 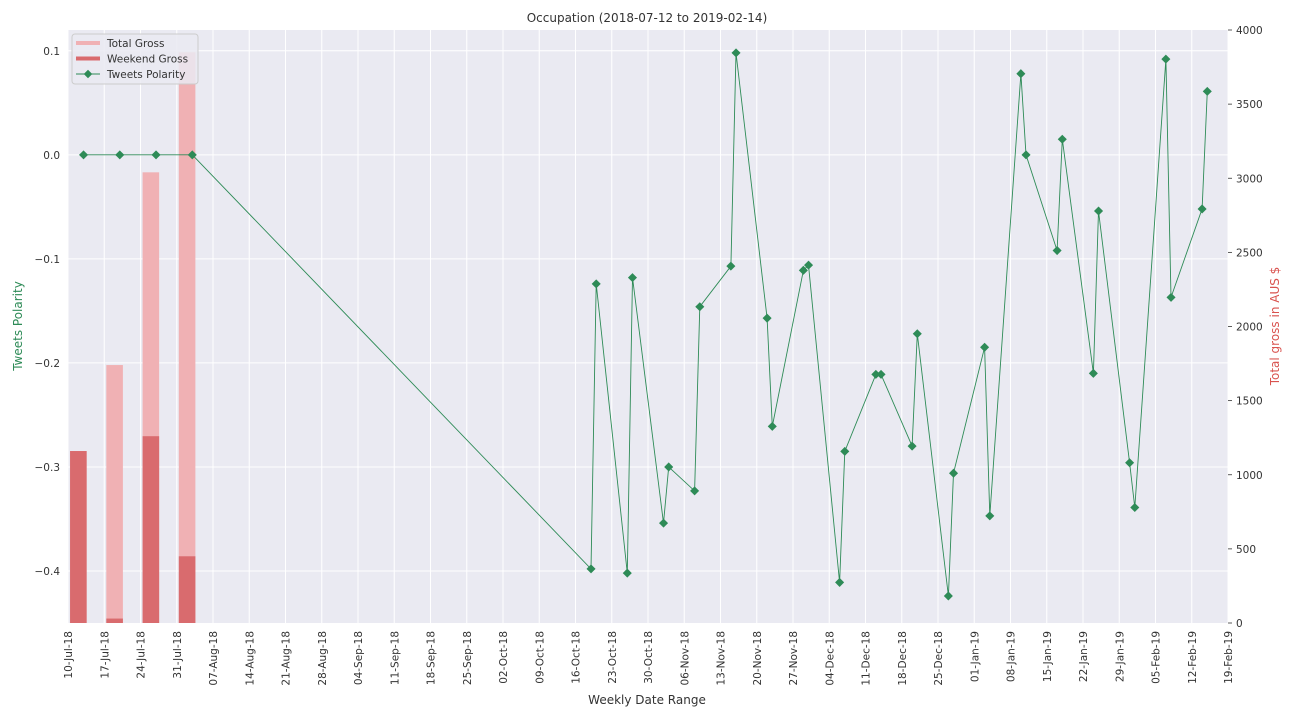 I want to click on right-tick-label: 0, so click(x=1239, y=624).